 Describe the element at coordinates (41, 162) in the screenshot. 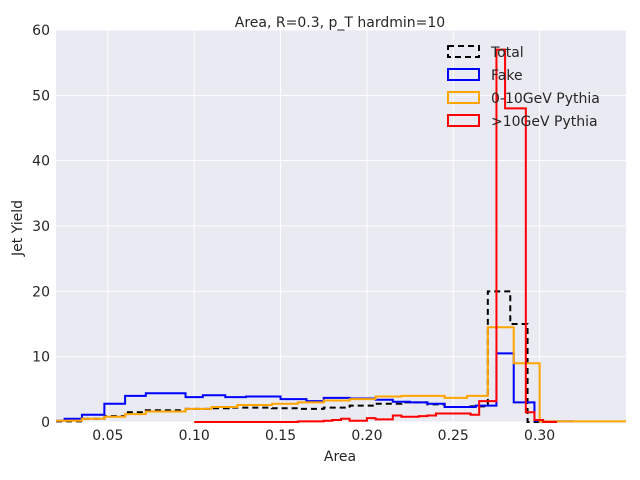

I see `y-tick-label: 40` at that location.